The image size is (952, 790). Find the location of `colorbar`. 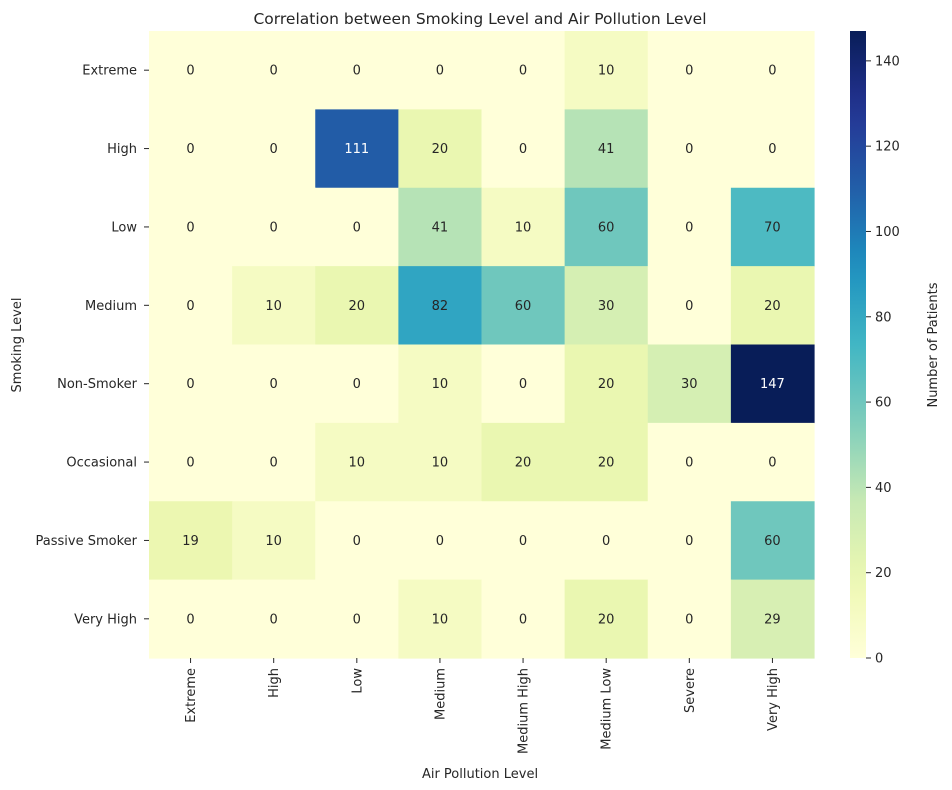

colorbar is located at coordinates (858, 344).